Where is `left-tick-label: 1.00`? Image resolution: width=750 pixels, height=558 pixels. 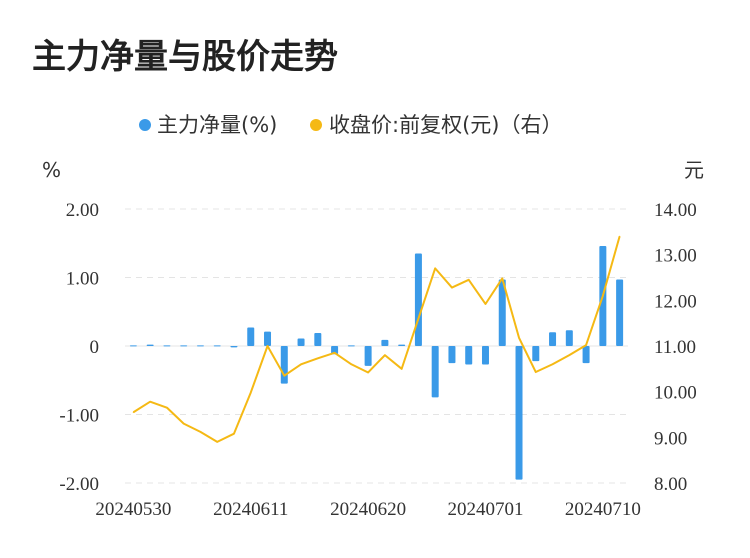
left-tick-label: 1.00 is located at coordinates (82, 279).